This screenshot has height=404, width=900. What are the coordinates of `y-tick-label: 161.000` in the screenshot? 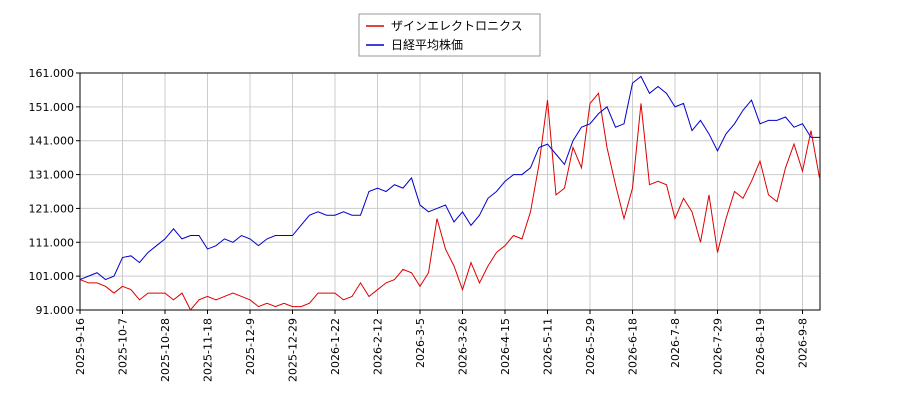 It's located at (52, 73).